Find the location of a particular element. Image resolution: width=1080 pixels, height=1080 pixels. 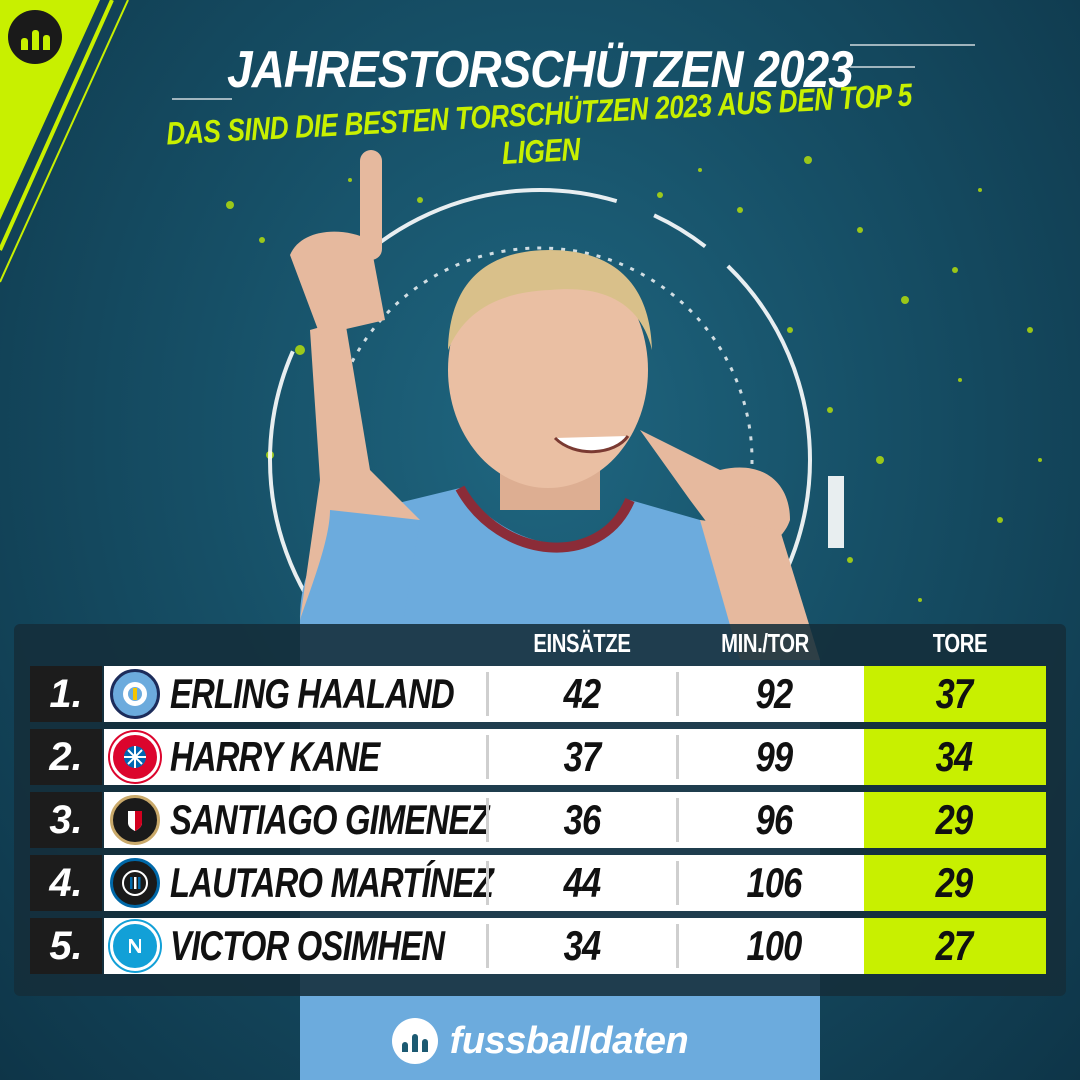

rank-cell: 2. is located at coordinates (66, 757).